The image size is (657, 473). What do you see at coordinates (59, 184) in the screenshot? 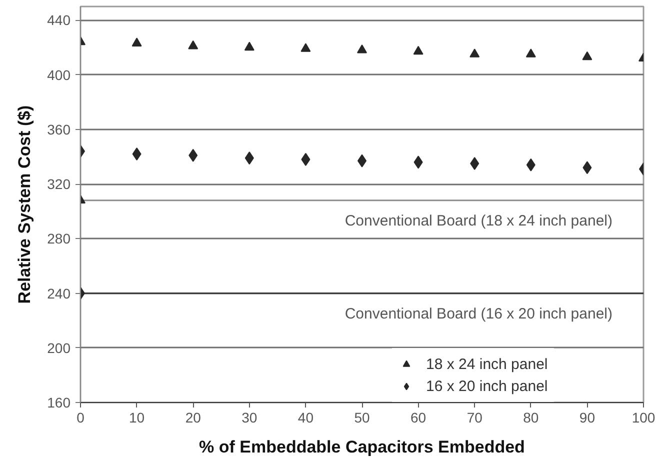
I see `y-tick-label: 320` at bounding box center [59, 184].